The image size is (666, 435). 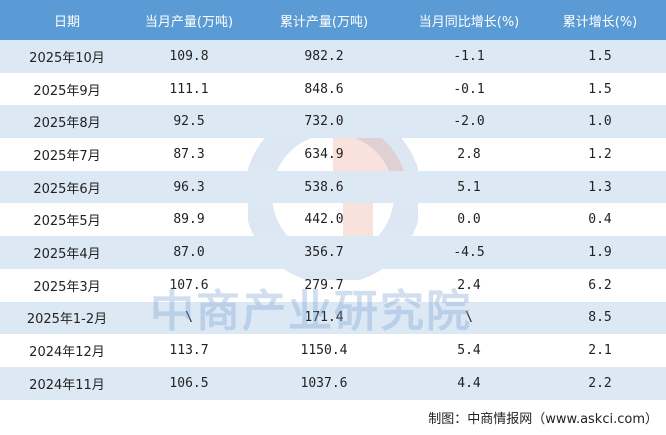 What do you see at coordinates (189, 252) in the screenshot?
I see `table-cell: 87.0` at bounding box center [189, 252].